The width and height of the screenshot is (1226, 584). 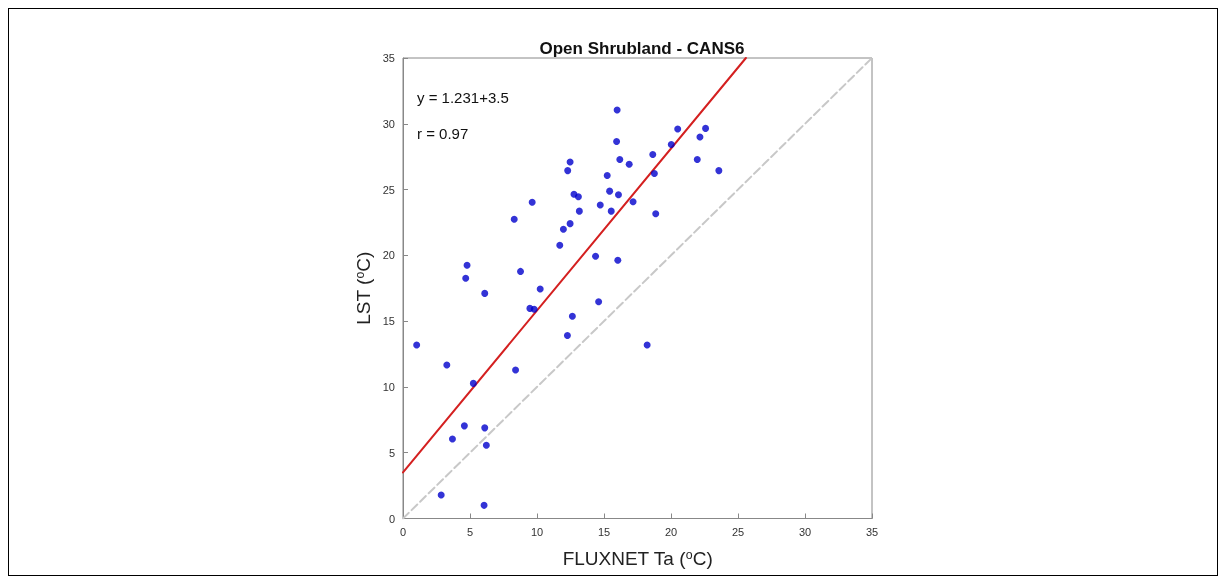 What do you see at coordinates (388, 321) in the screenshot?
I see `y-tick-label: 15` at bounding box center [388, 321].